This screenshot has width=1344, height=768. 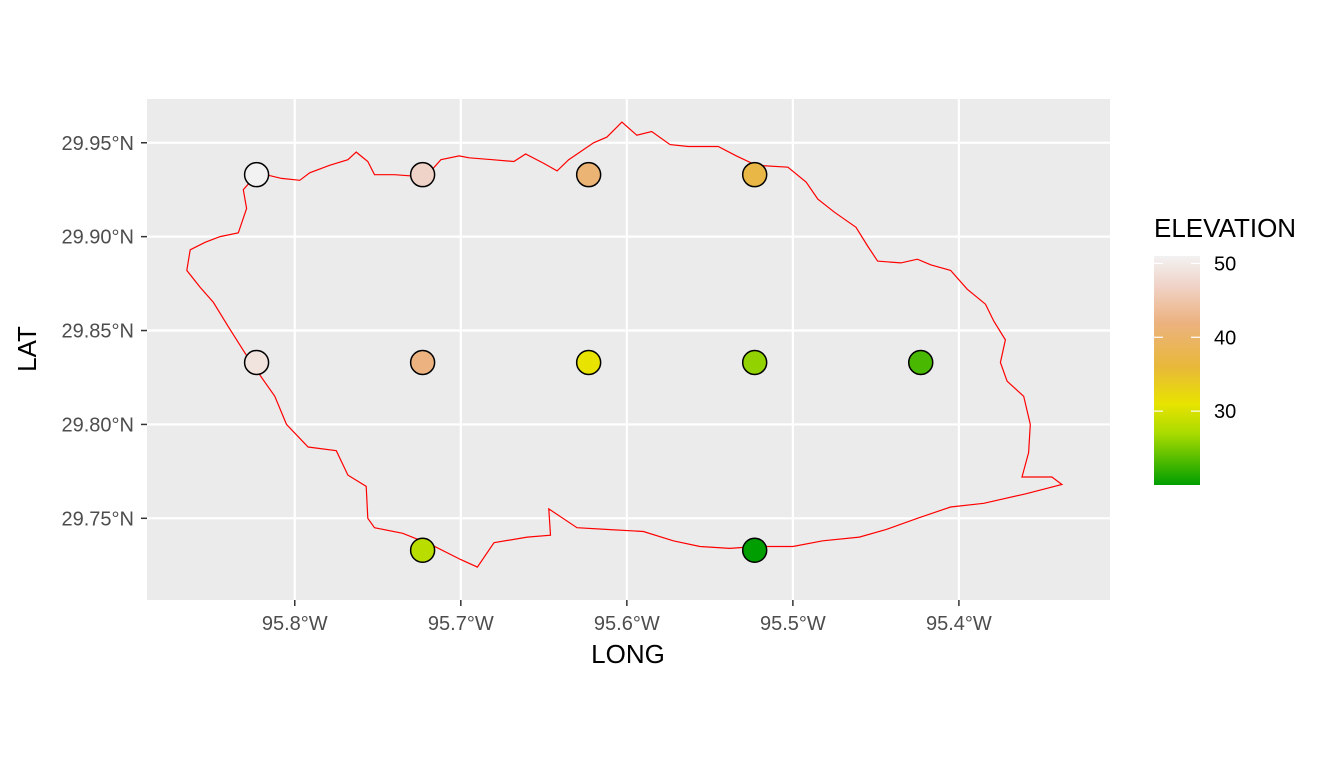 I want to click on legend-ticks: 50 40 30, so click(x=1195, y=338).